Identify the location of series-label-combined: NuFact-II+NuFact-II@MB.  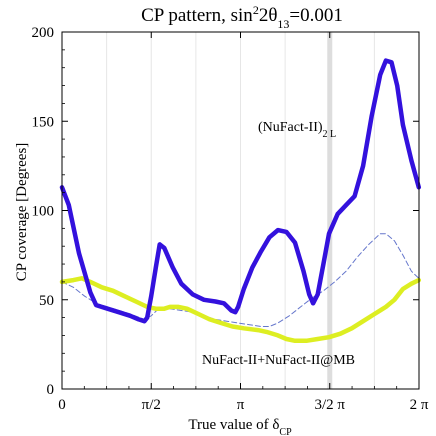
(278, 360).